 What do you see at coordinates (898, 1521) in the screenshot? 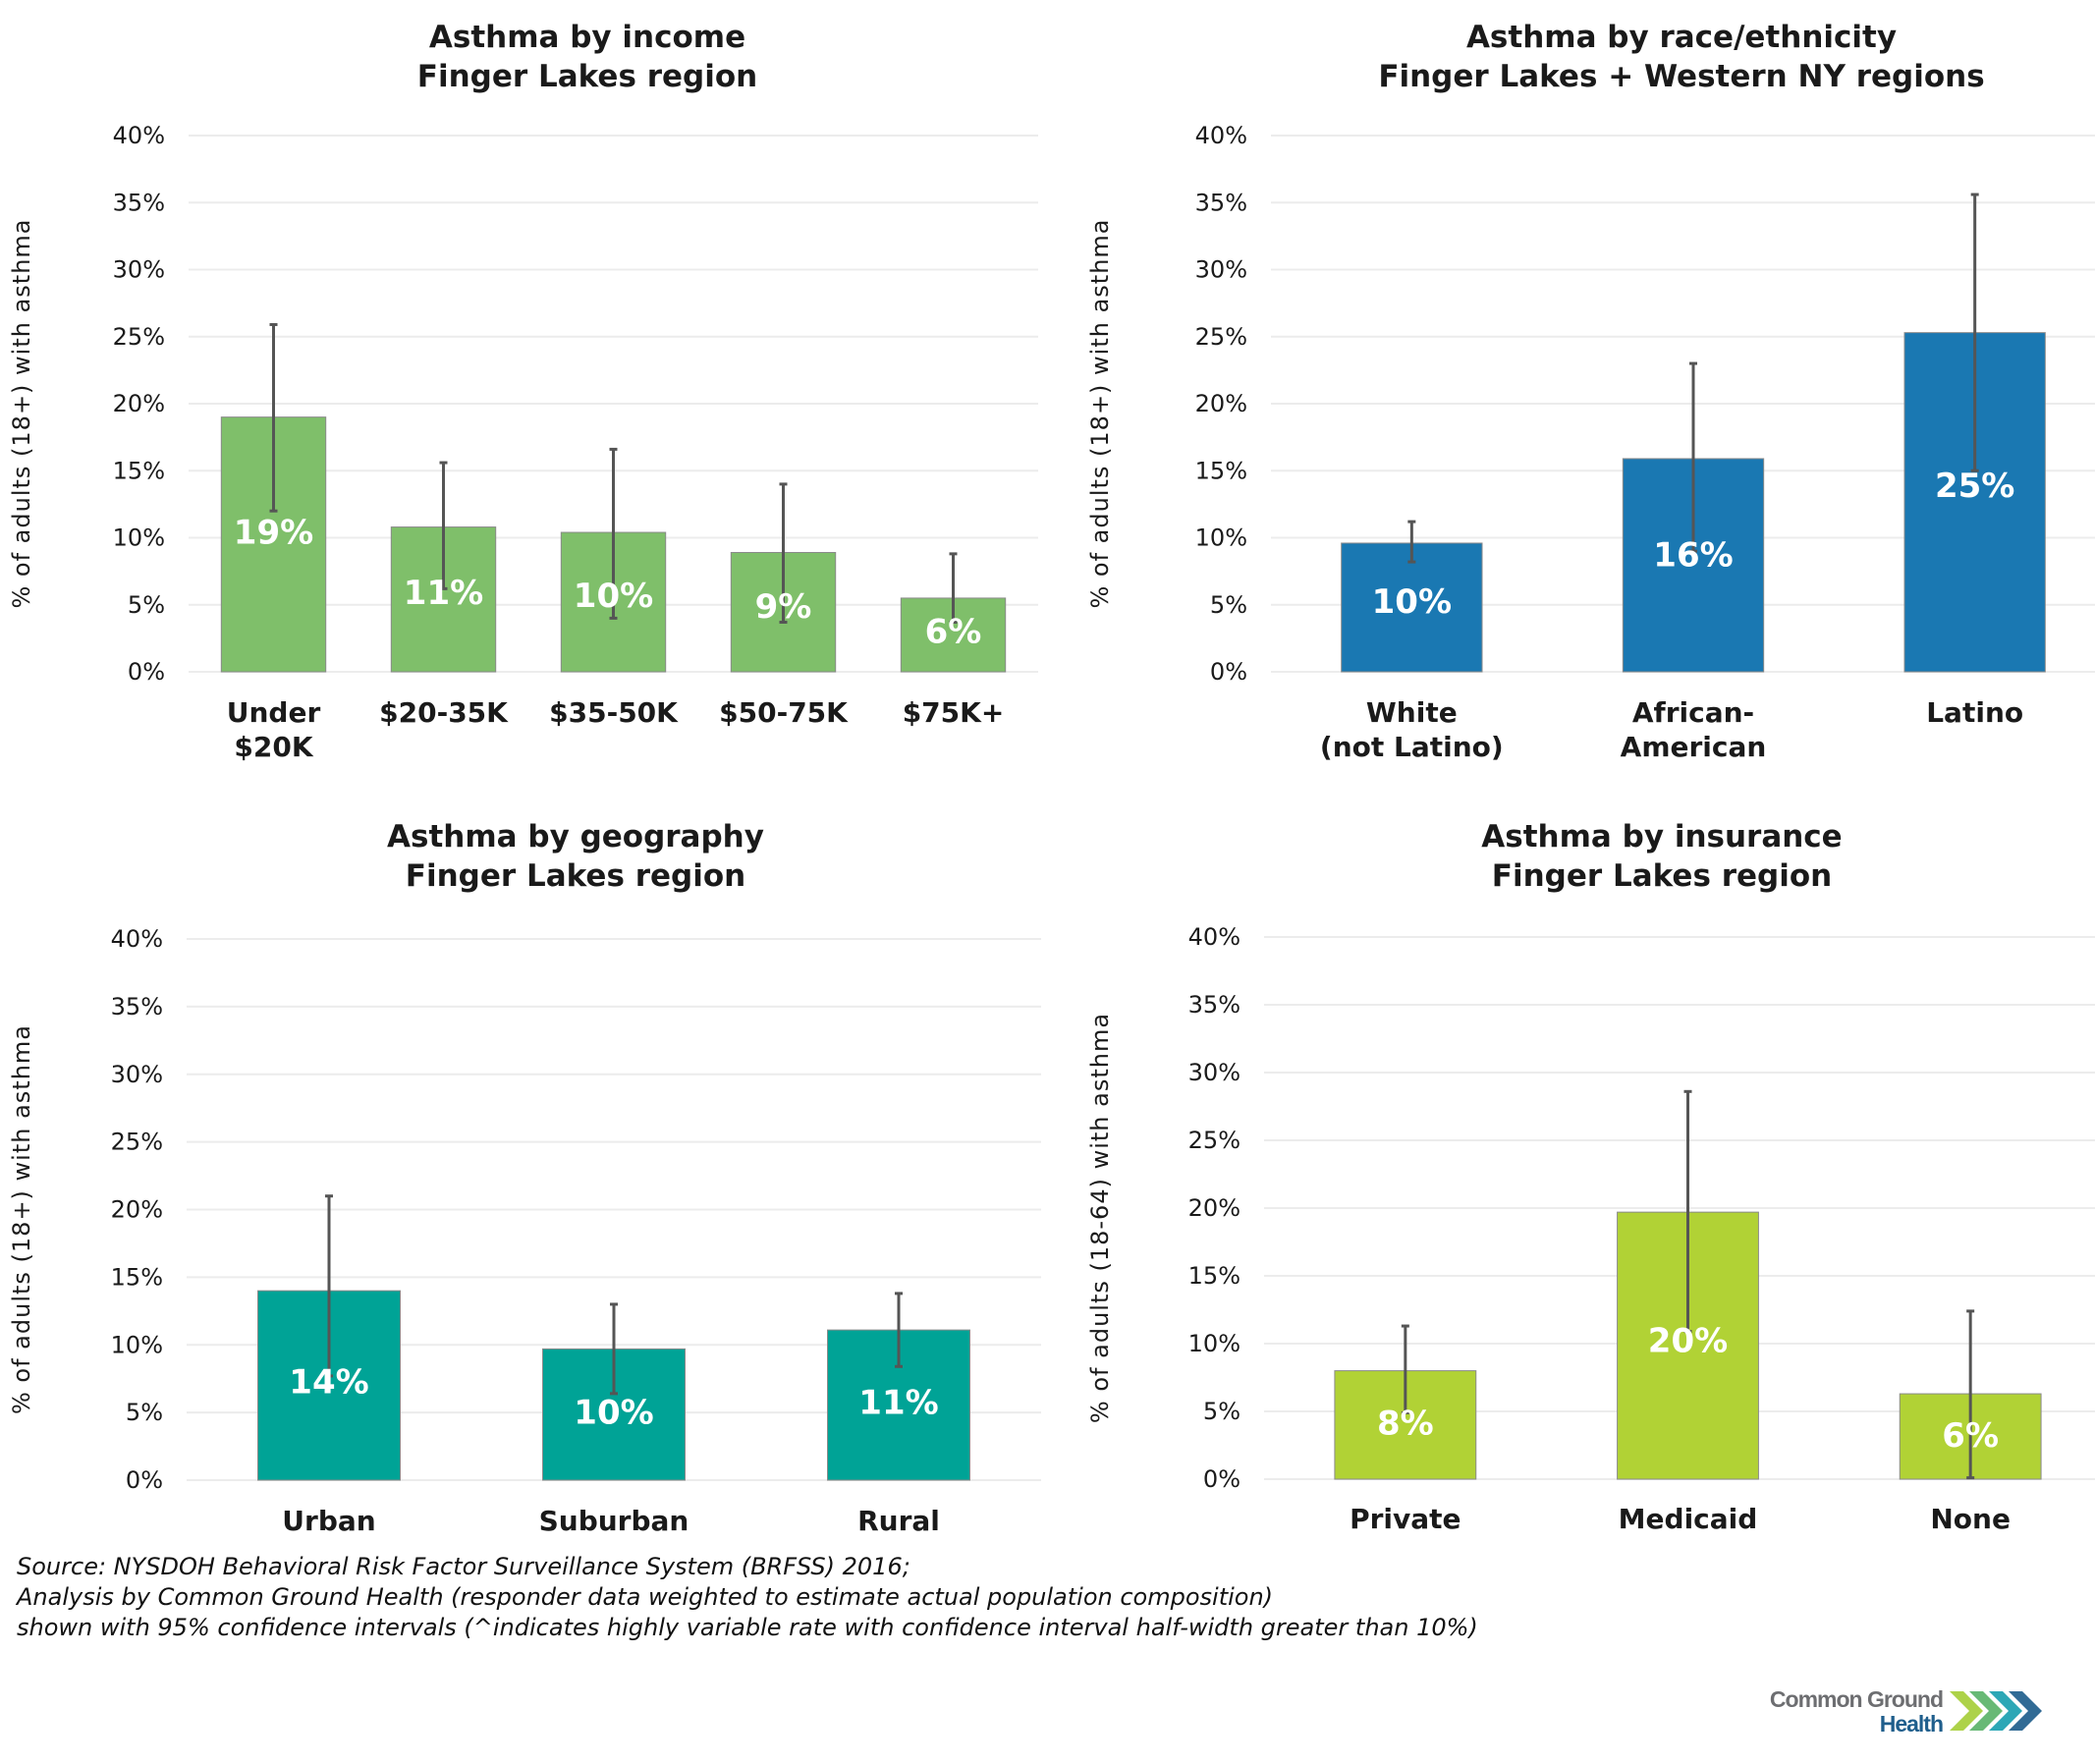
I see `category-label: Rural` at bounding box center [898, 1521].